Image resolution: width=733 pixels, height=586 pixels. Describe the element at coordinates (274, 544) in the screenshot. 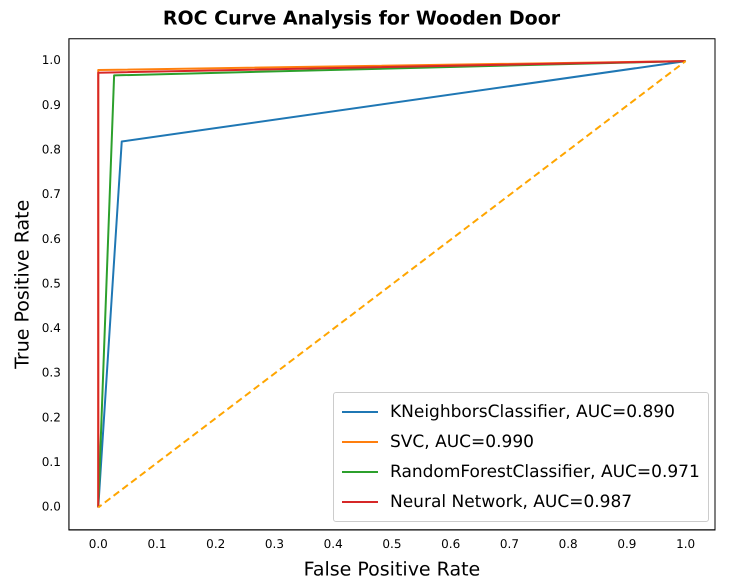

I see `x-tick-label: 0.3` at that location.